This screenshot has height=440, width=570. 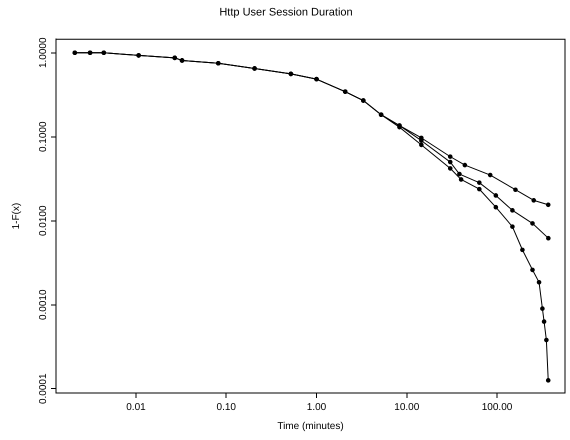 What do you see at coordinates (43, 388) in the screenshot?
I see `y-tick-label: 0.0001` at bounding box center [43, 388].